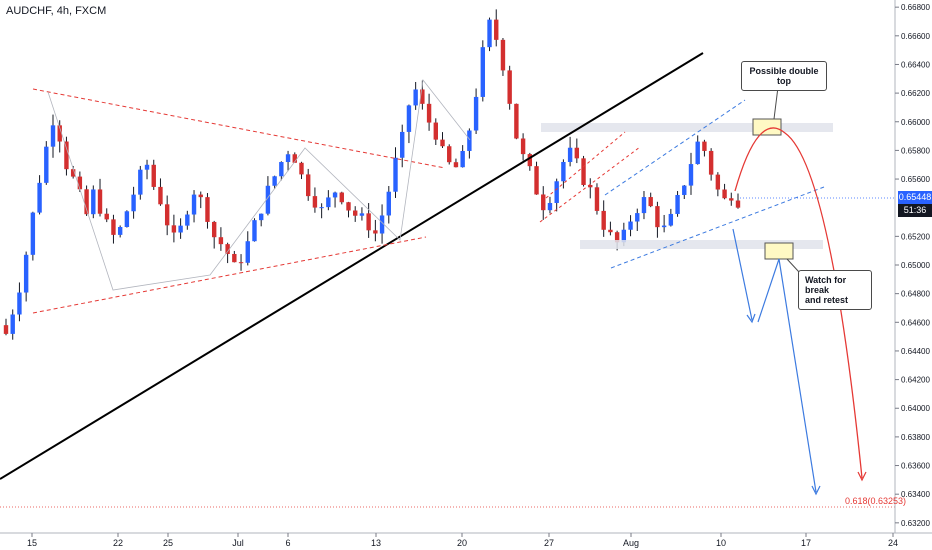 This screenshot has height=550, width=932. What do you see at coordinates (238, 543) in the screenshot?
I see `time-tick-label: Jul` at bounding box center [238, 543].